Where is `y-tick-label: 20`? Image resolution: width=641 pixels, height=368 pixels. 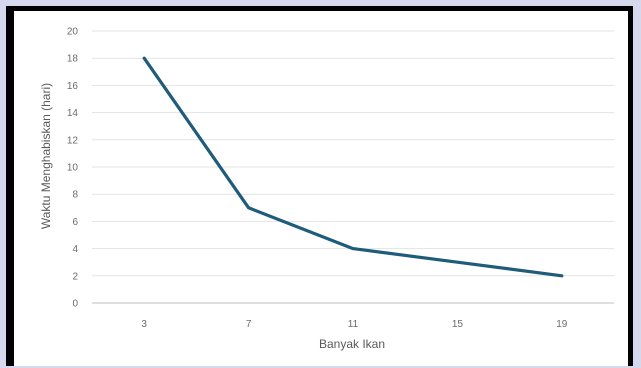
y-tick-label: 20 is located at coordinates (73, 32).